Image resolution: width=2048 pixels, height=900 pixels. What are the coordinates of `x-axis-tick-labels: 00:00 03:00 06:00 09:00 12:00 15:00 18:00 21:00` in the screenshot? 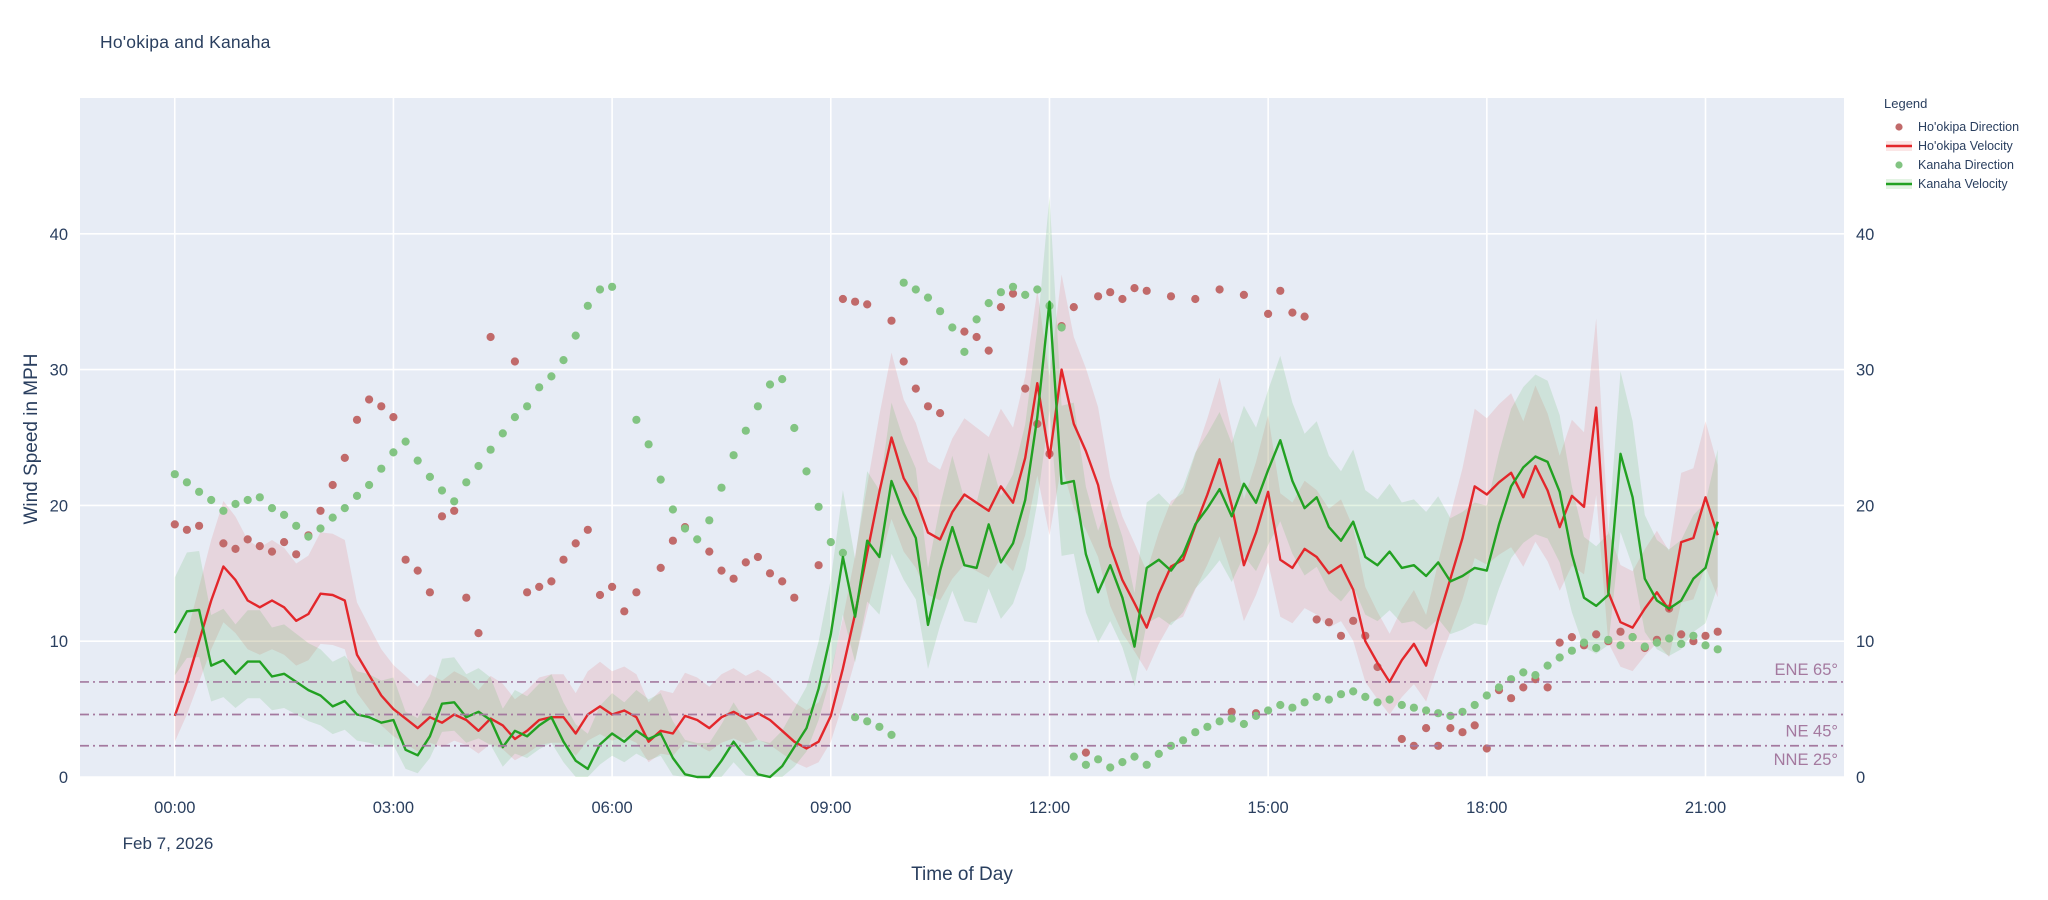 It's located at (940, 808).